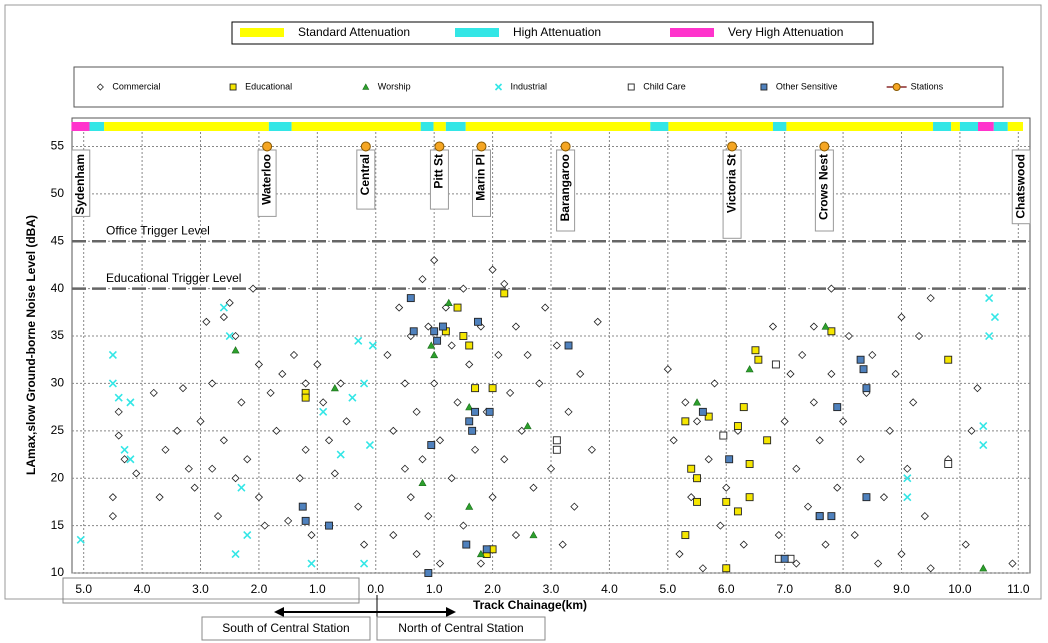 Image resolution: width=1048 pixels, height=643 pixels. What do you see at coordinates (268, 86) in the screenshot?
I see `legend-label: Educational` at bounding box center [268, 86].